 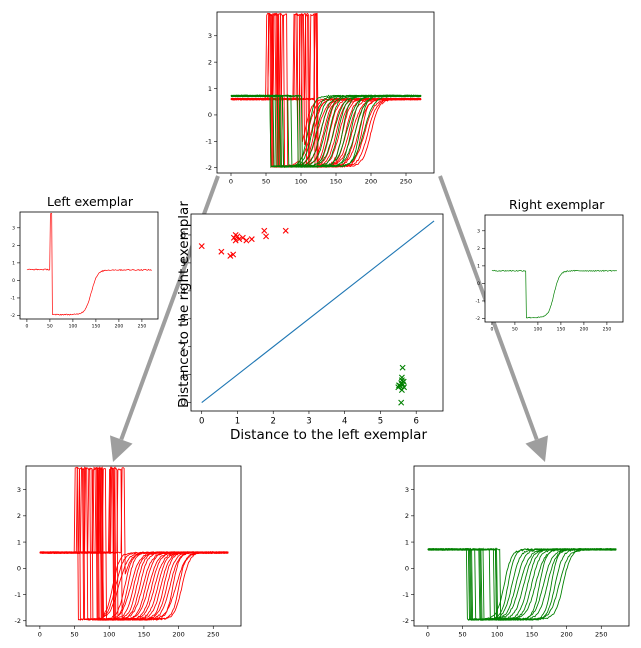 I want to click on panel-left-exemplar: 0 50 100 150 200 250 -2 -1 0 1 2 3, so click(x=85, y=270).